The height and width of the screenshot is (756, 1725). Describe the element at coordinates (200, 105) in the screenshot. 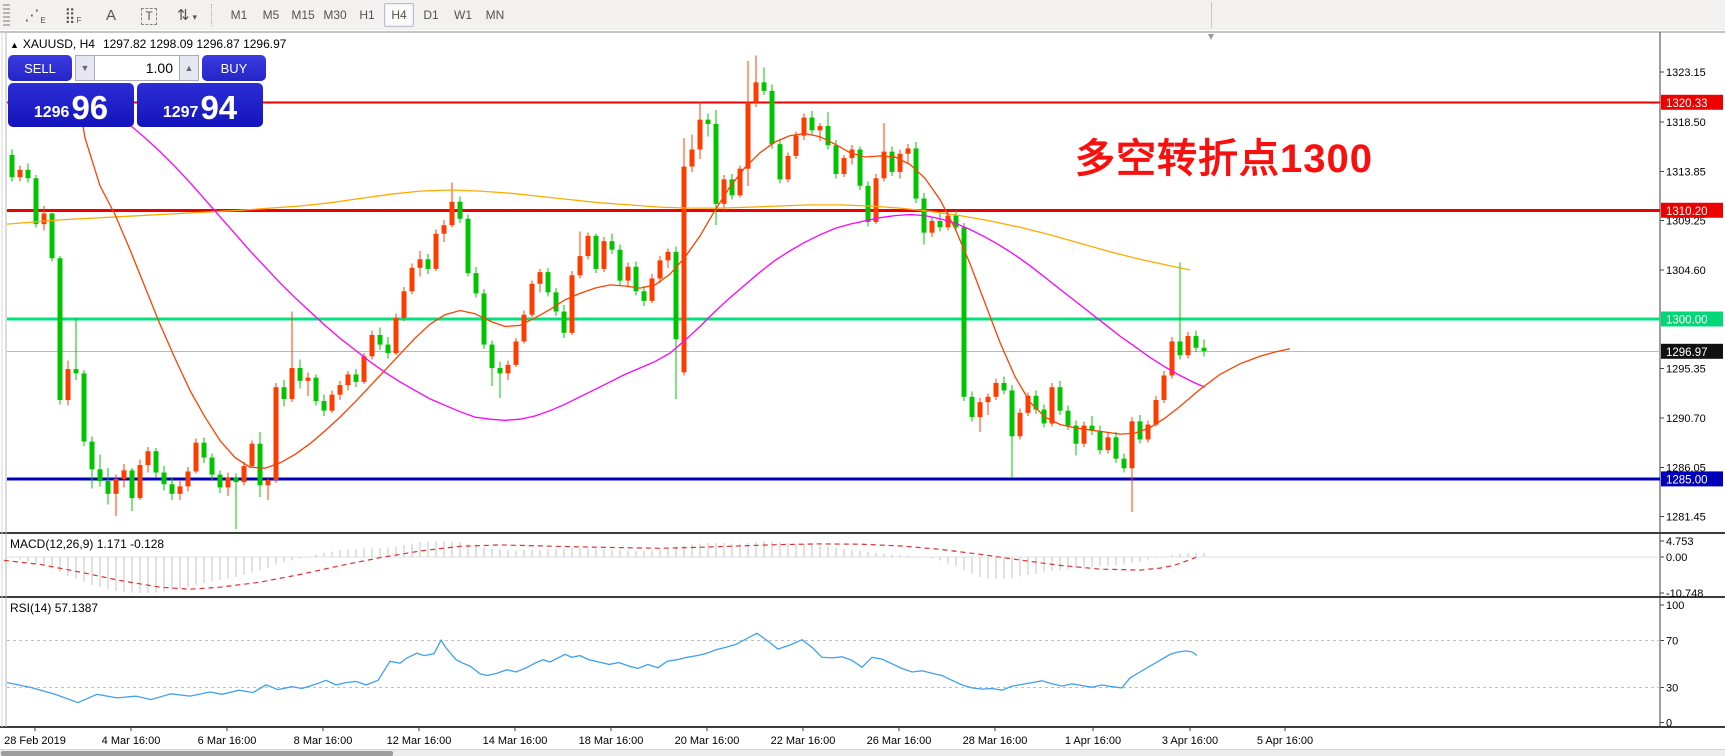

I see `buy-price-tile: 1297 94` at that location.